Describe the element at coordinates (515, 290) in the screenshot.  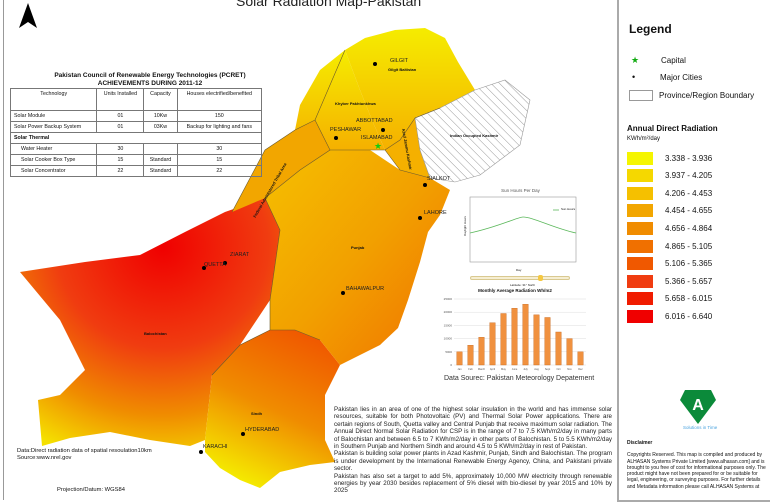
I see `bar-chart-title: Monthly Average Radiation Wh/m2` at that location.